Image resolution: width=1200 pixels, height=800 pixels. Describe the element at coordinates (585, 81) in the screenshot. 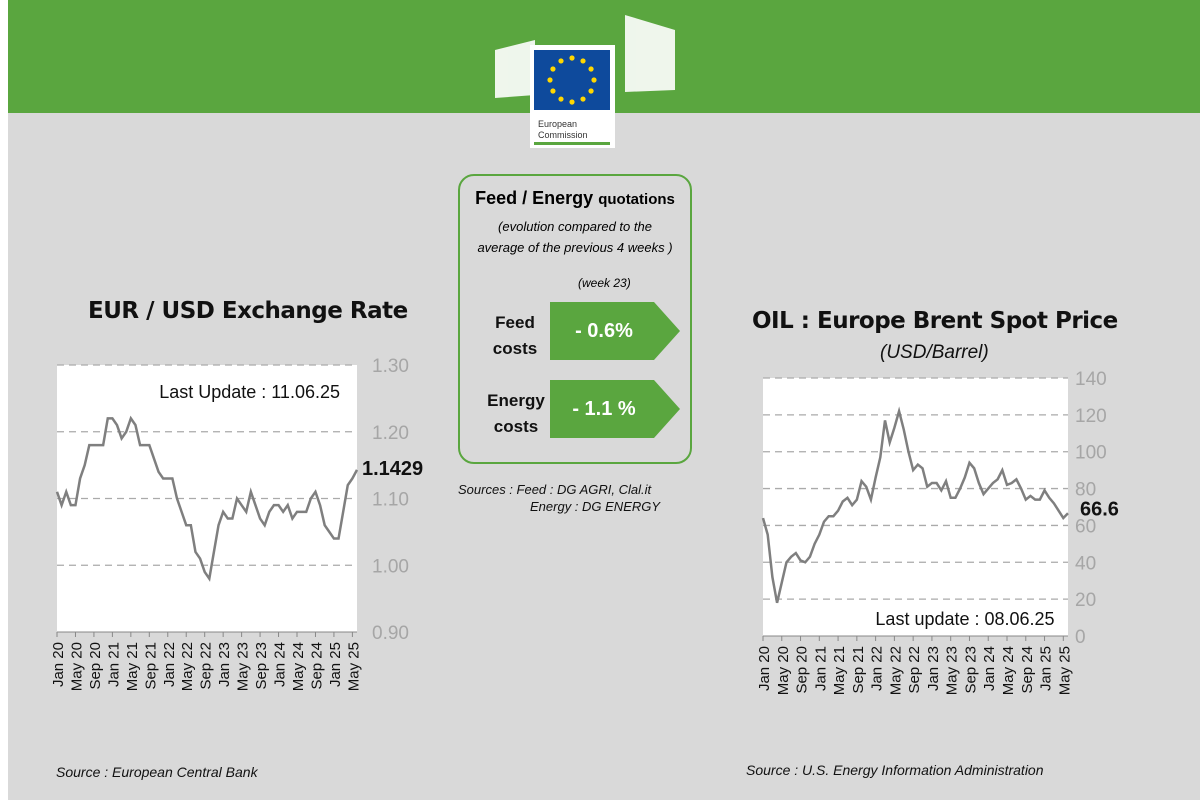

I see `european-commission-logo: European Commission` at that location.